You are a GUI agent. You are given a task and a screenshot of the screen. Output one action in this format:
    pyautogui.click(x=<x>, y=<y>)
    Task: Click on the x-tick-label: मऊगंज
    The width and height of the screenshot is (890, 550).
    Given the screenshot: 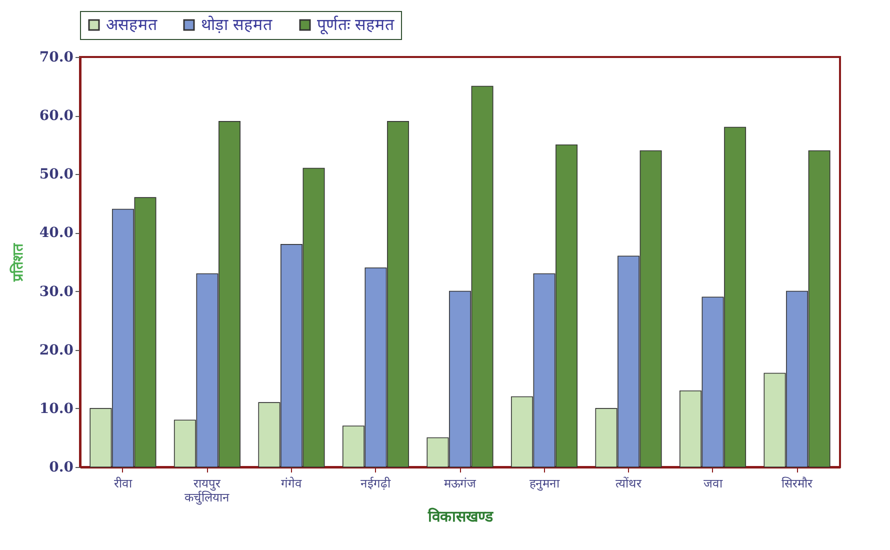 What is the action you would take?
    pyautogui.click(x=460, y=483)
    